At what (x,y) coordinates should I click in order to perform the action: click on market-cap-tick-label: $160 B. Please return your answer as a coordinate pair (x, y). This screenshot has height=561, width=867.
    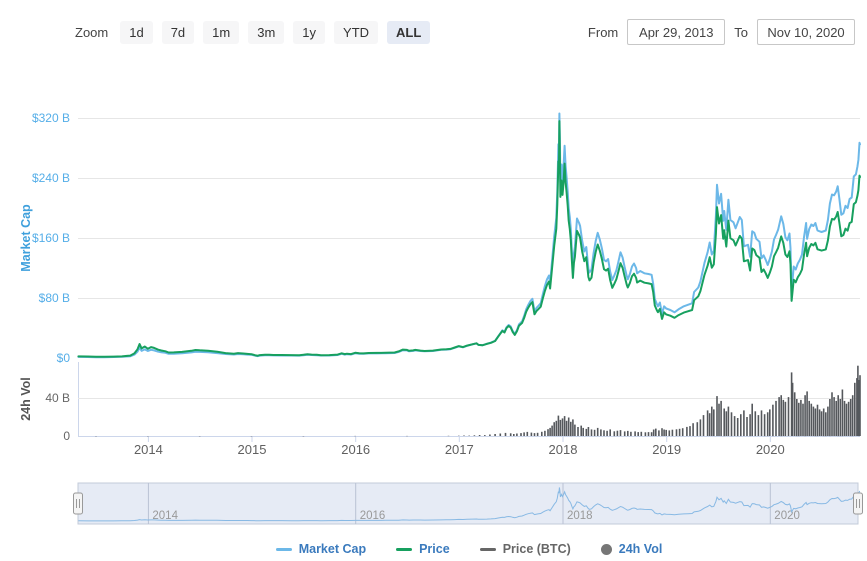
    Looking at the image, I should click on (51, 238).